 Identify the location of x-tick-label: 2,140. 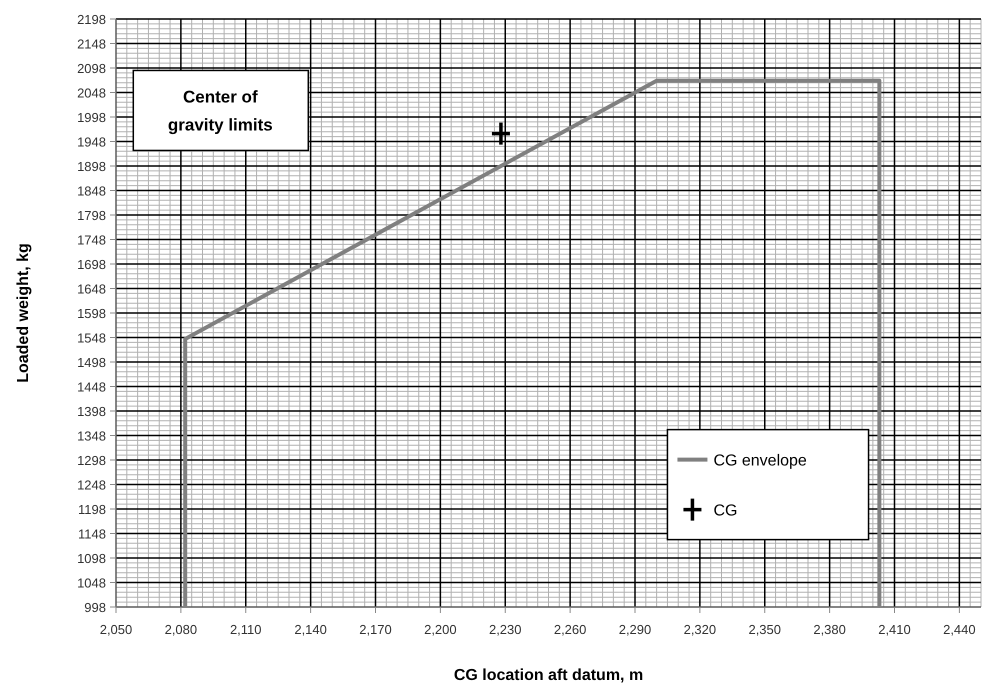
(310, 629).